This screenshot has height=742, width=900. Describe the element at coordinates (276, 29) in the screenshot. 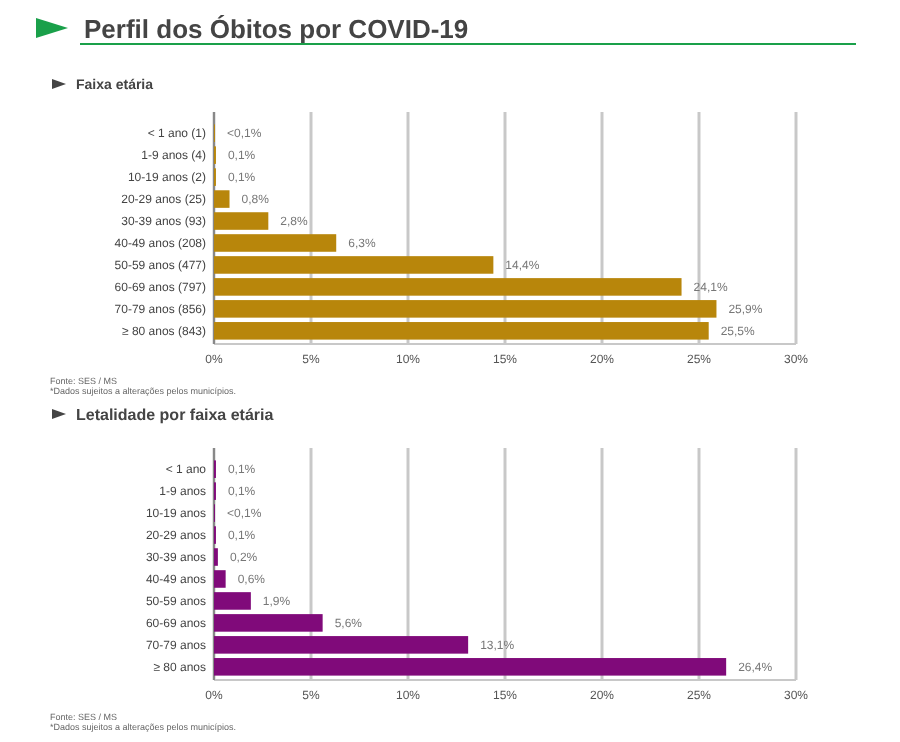

I see `chart-title: Perfil dos Óbitos por COVID-19` at that location.